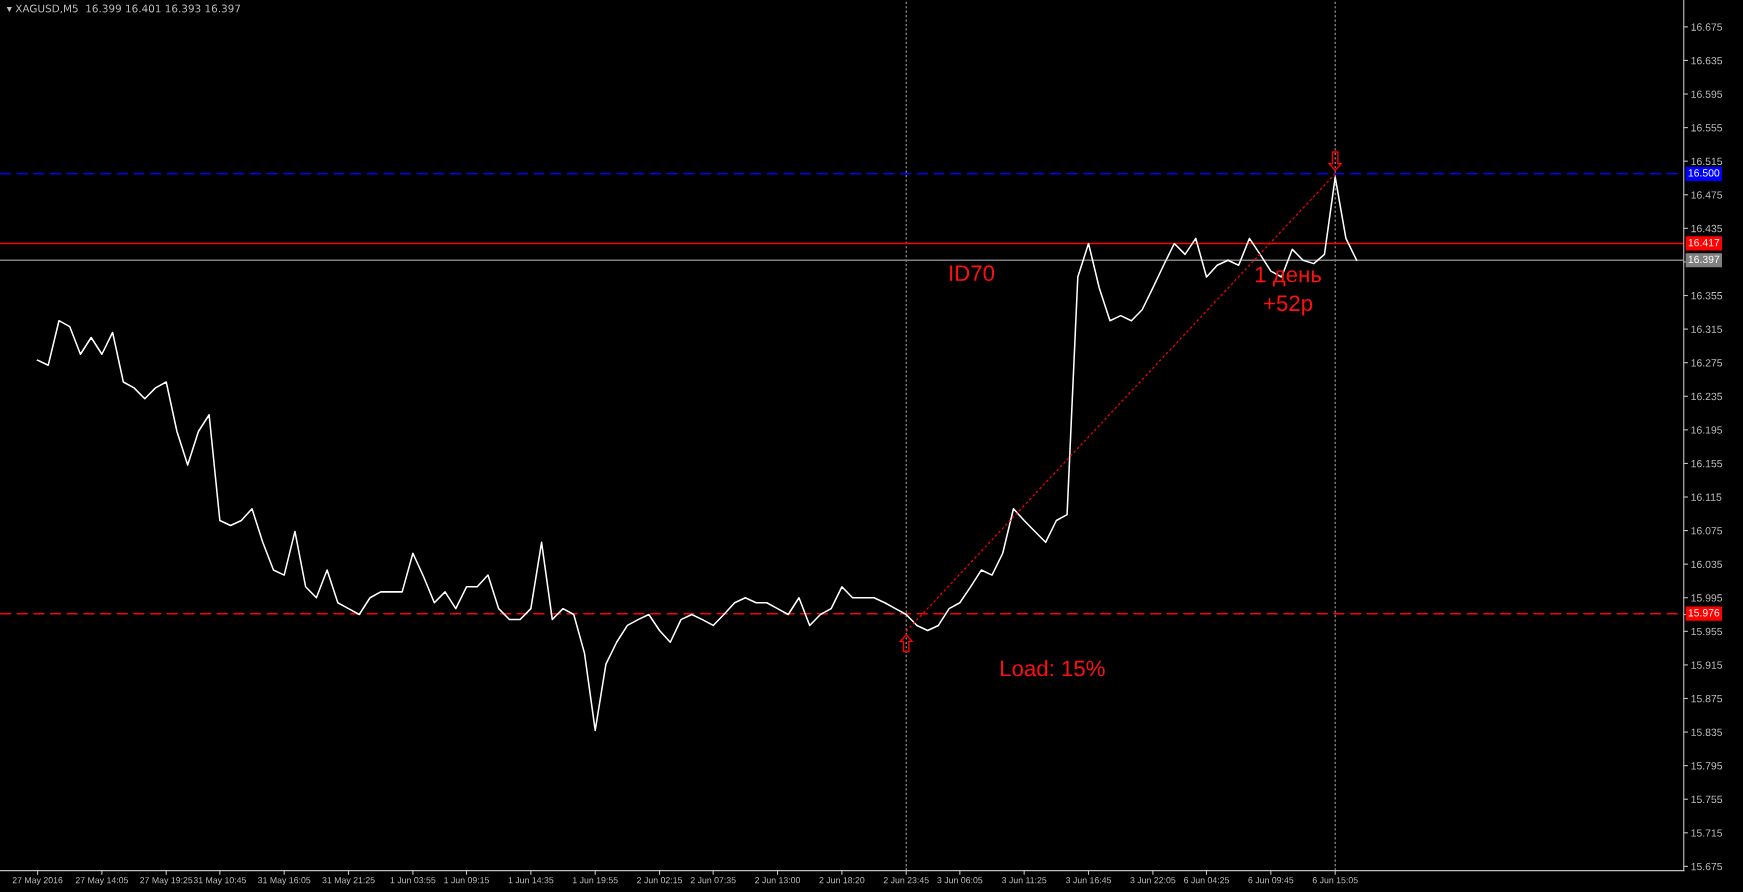 The image size is (1743, 892). What do you see at coordinates (1707, 94) in the screenshot?
I see `y-tick-label: 16.595` at bounding box center [1707, 94].